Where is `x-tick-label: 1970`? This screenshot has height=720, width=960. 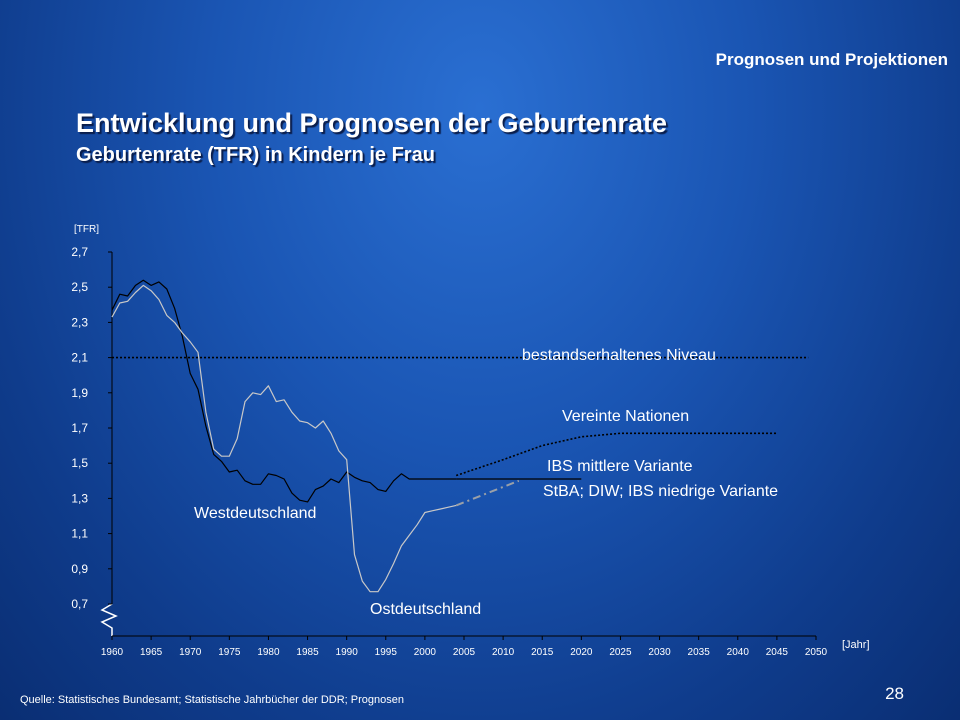
x-tick-label: 1970 is located at coordinates (190, 652).